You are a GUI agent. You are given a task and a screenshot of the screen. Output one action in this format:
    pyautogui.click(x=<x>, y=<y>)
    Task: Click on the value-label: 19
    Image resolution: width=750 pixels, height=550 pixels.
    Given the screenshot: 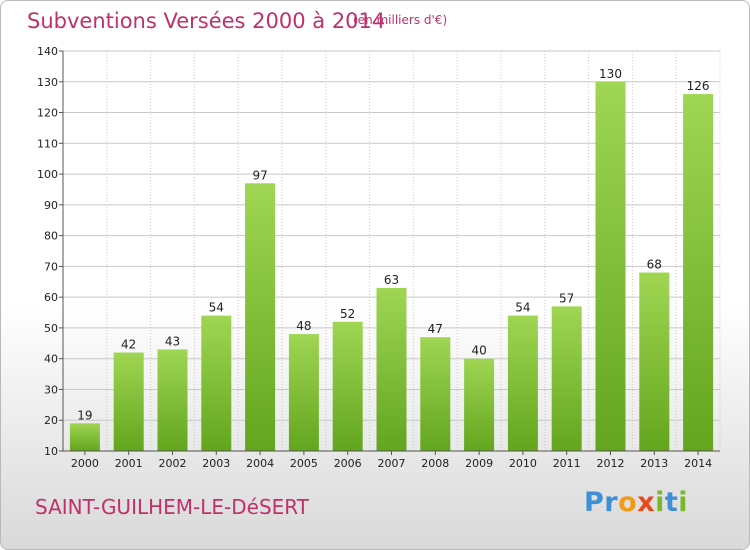 What is the action you would take?
    pyautogui.click(x=84, y=415)
    